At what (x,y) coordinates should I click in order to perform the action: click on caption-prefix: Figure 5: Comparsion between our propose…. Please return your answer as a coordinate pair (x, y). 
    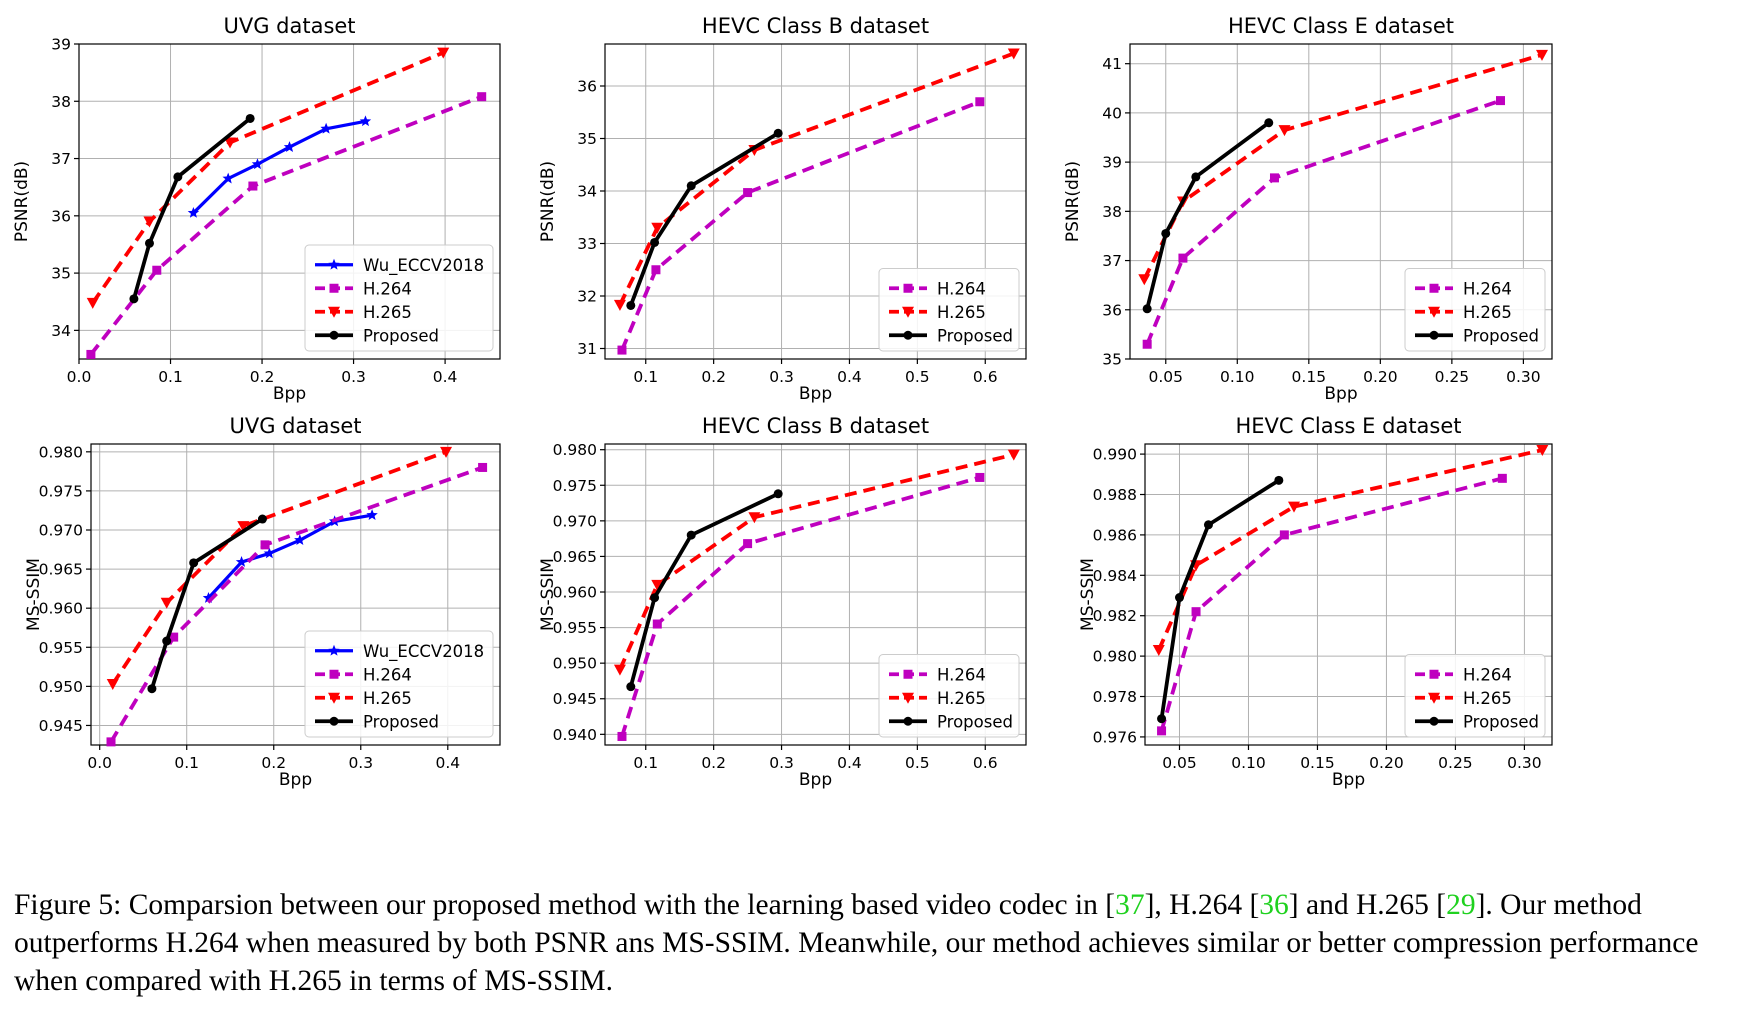
    Looking at the image, I should click on (565, 905).